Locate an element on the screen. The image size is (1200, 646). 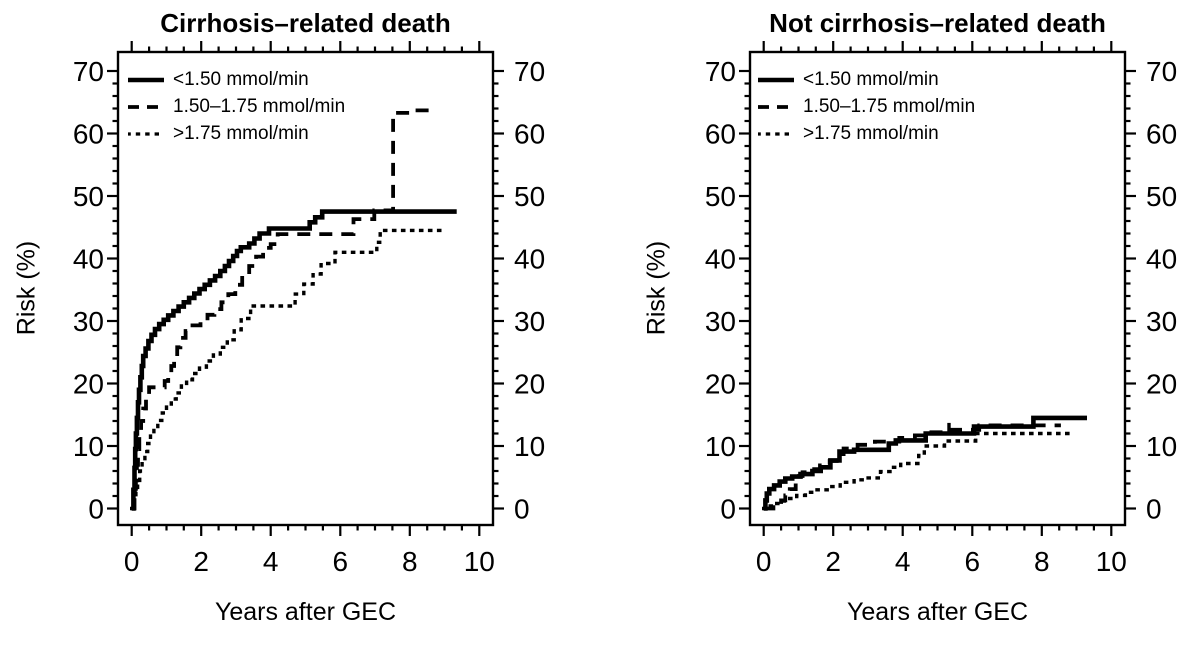
curve-dashed is located at coordinates (912, 467).